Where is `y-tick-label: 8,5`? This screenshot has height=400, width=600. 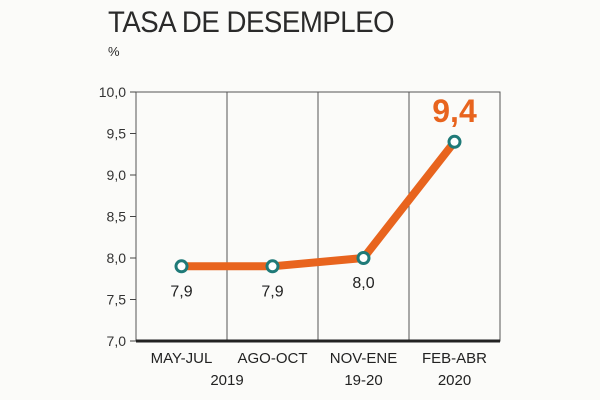 y-tick-label: 8,5 is located at coordinates (117, 217).